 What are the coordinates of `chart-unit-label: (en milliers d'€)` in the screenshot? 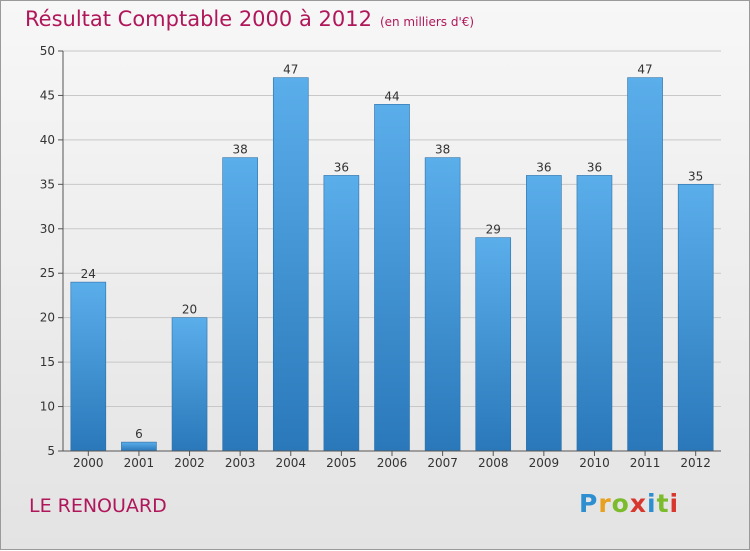 It's located at (427, 22).